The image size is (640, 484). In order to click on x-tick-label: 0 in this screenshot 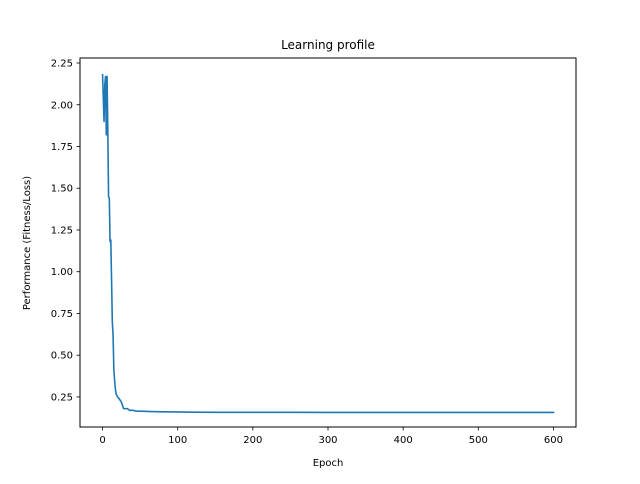, I will do `click(102, 440)`.